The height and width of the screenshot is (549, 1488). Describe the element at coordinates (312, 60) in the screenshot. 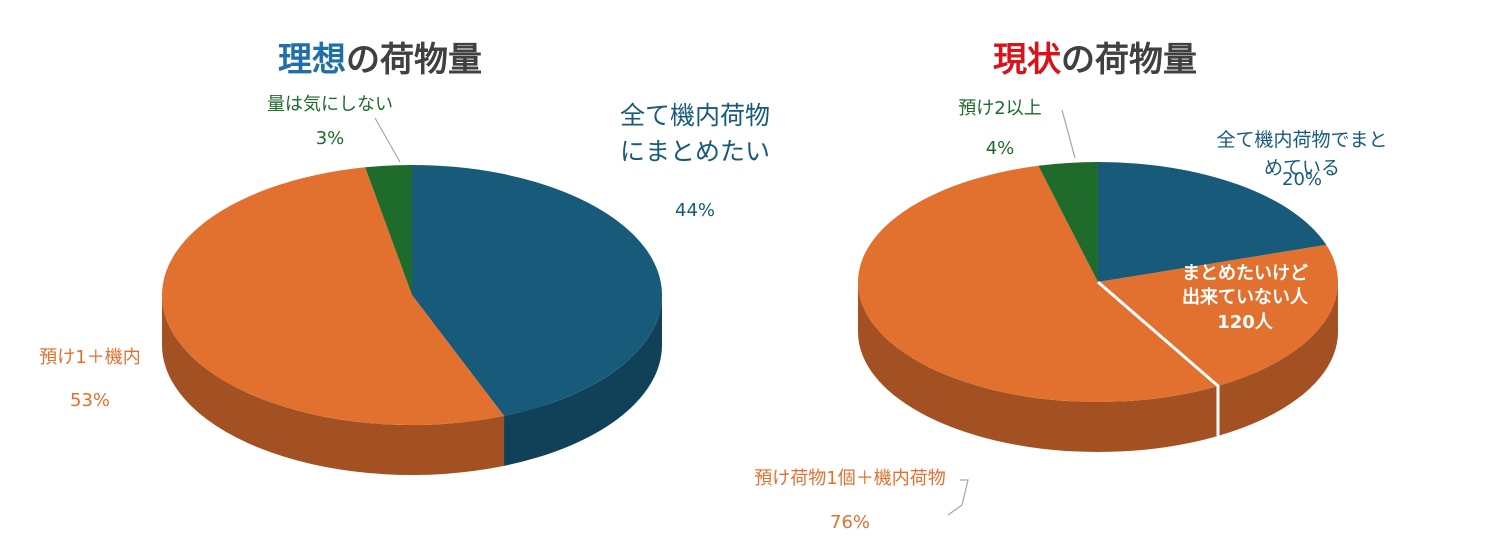

I see `title-emphasis: 理想` at that location.